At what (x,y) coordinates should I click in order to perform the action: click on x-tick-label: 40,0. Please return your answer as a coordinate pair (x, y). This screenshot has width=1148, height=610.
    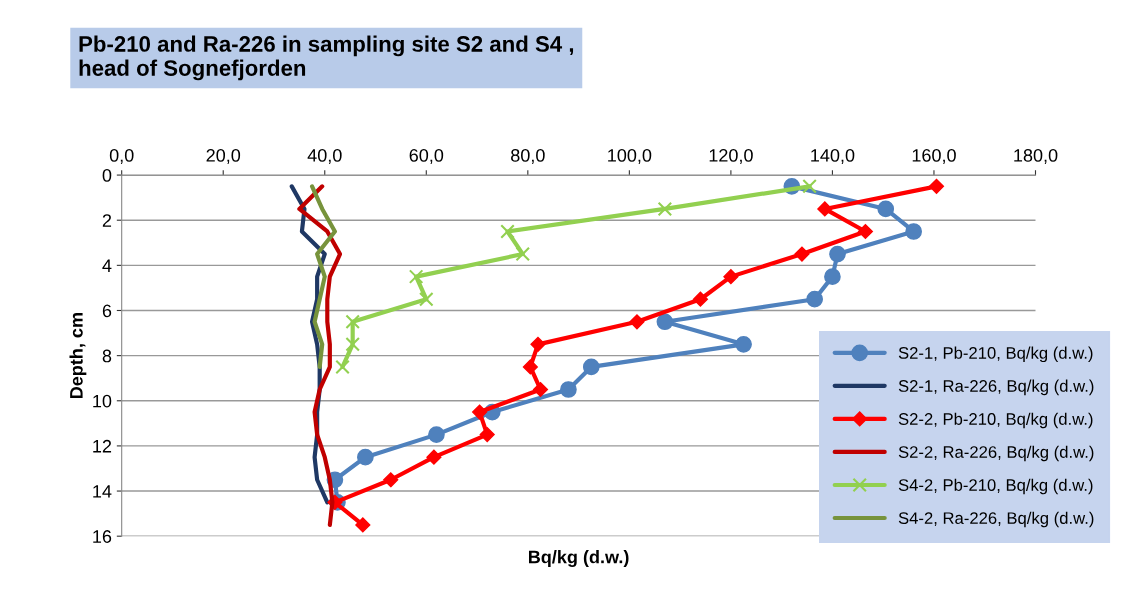
    Looking at the image, I should click on (324, 156).